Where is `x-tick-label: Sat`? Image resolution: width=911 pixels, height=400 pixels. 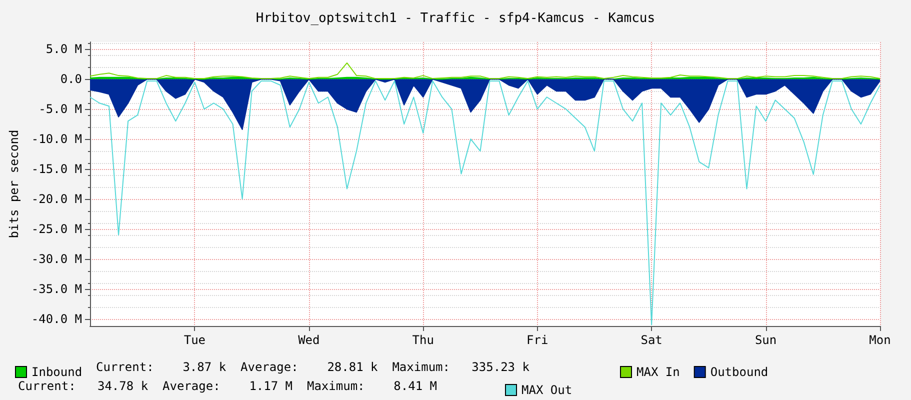 x-tick-label: Sat is located at coordinates (651, 340).